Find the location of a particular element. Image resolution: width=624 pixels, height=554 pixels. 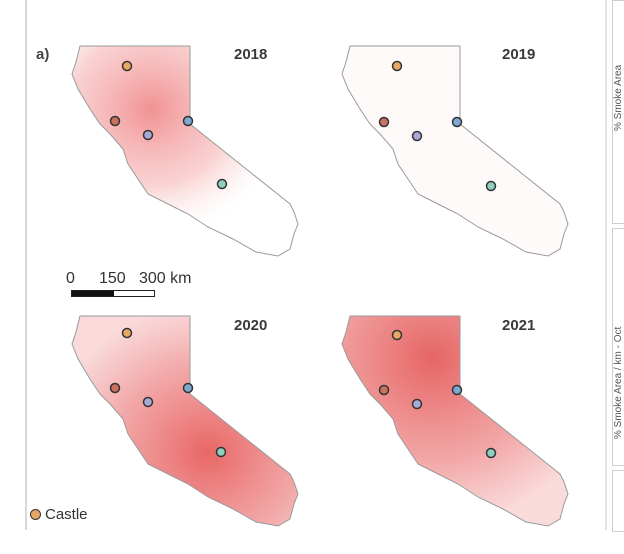

side-panel-middle: % Smoke Area / km - Oct is located at coordinates (618, 347).